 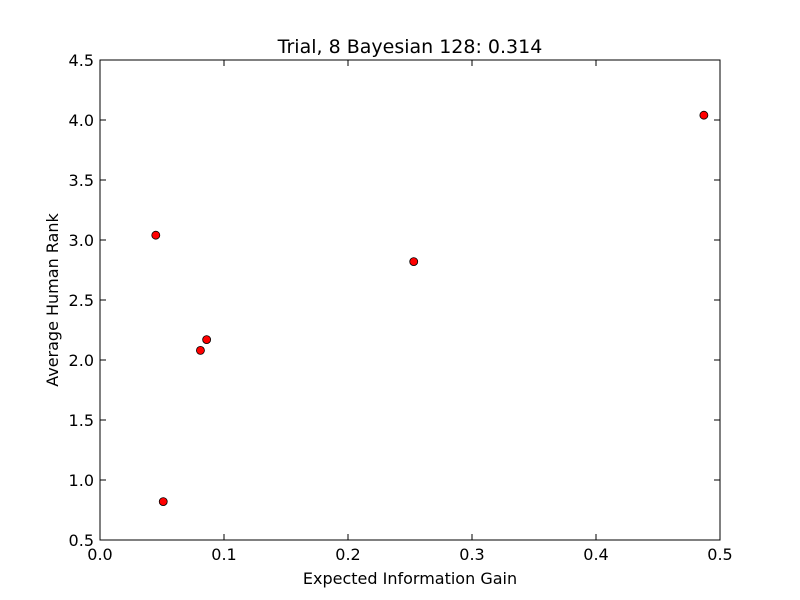 I want to click on y-tick-label: 0.5, so click(x=81, y=540).